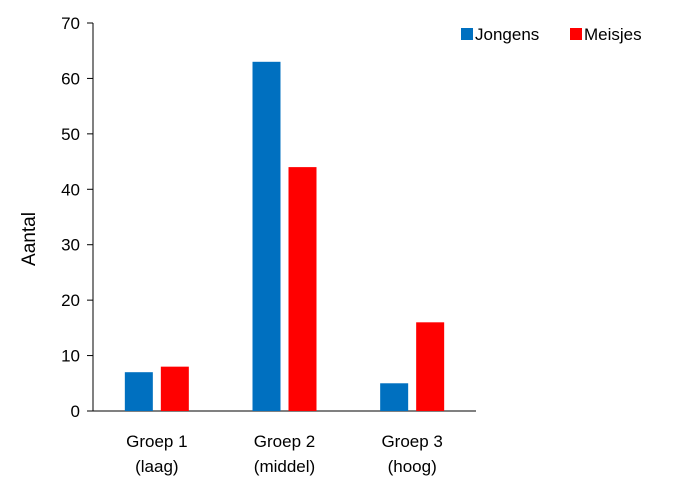  What do you see at coordinates (70, 23) in the screenshot?
I see `y-tick-label: 70` at bounding box center [70, 23].